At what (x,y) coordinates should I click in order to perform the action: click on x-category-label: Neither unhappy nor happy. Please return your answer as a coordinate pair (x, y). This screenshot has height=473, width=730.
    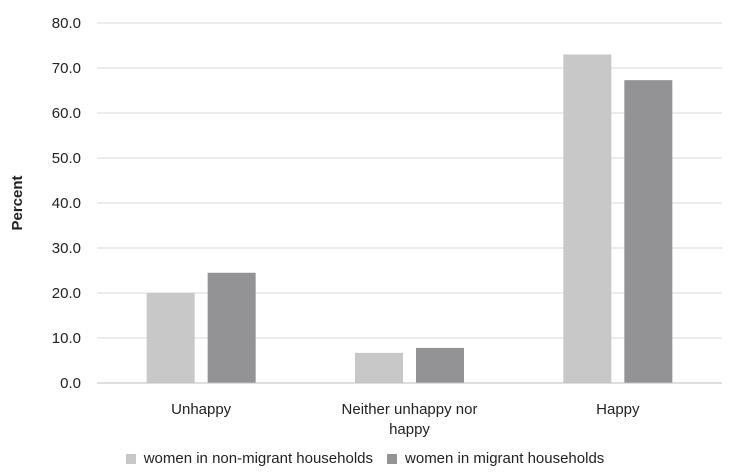
    Looking at the image, I should click on (410, 419).